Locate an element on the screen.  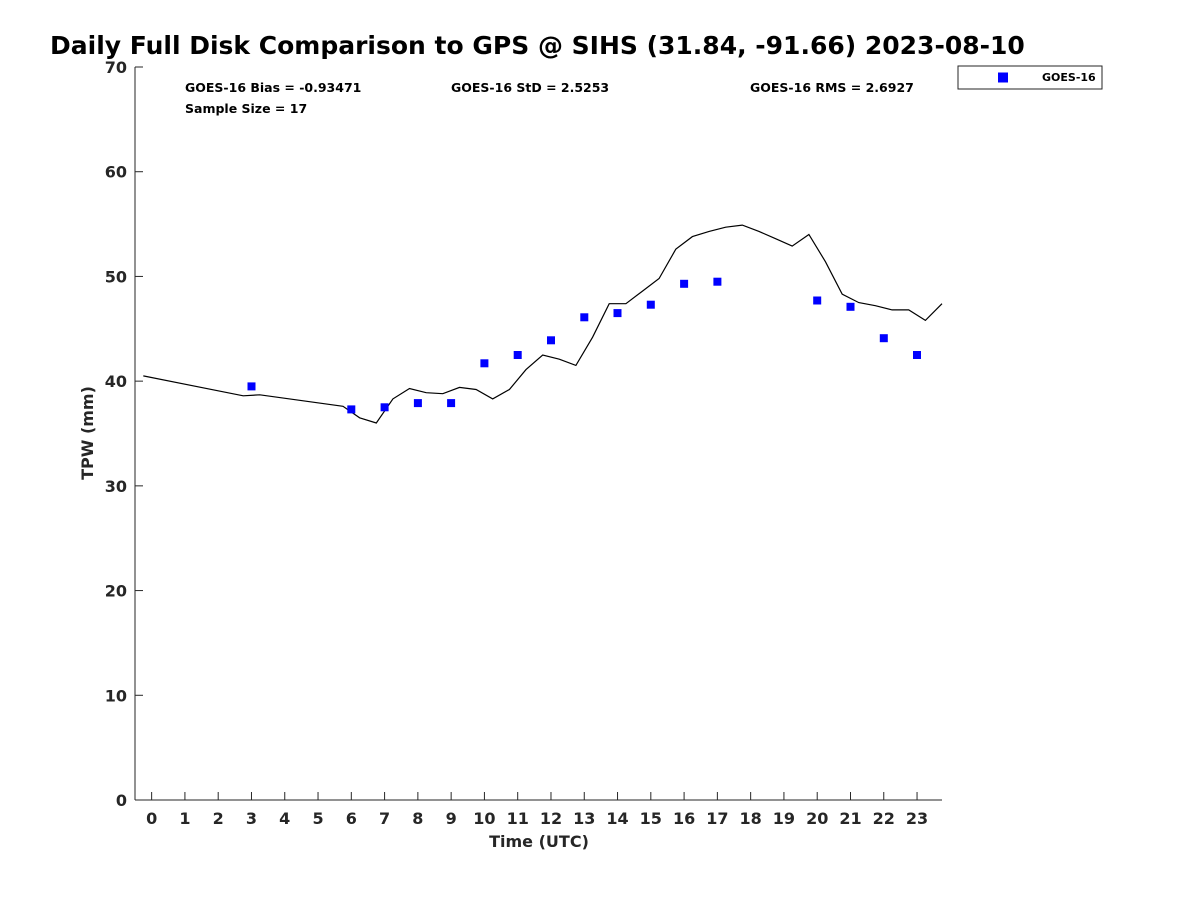
x-tick-label: 1 is located at coordinates (184, 818).